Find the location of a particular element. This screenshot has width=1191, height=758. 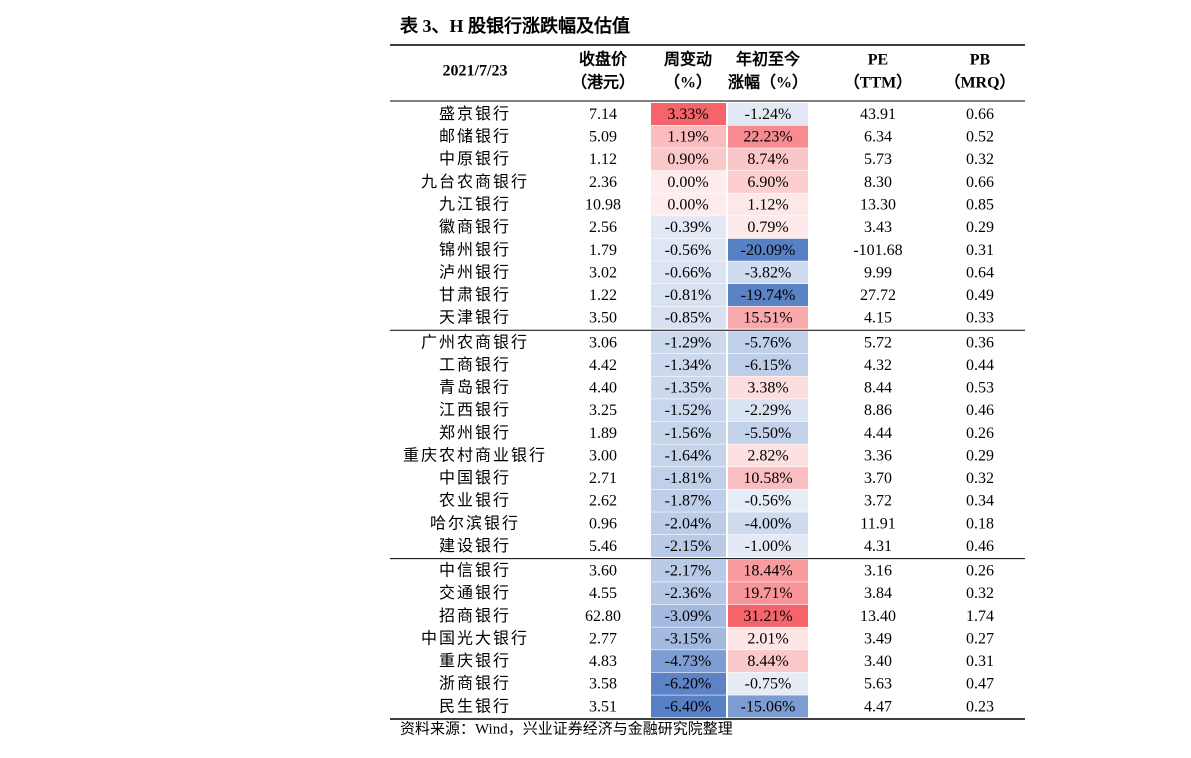

table-cell: 8.30 is located at coordinates (878, 182).